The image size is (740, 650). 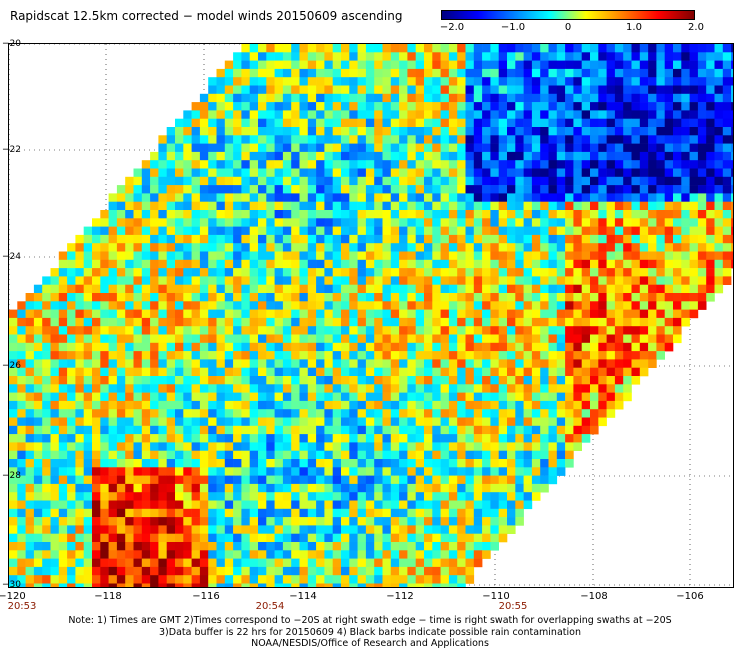 I want to click on lon-label: −108, so click(x=594, y=596).